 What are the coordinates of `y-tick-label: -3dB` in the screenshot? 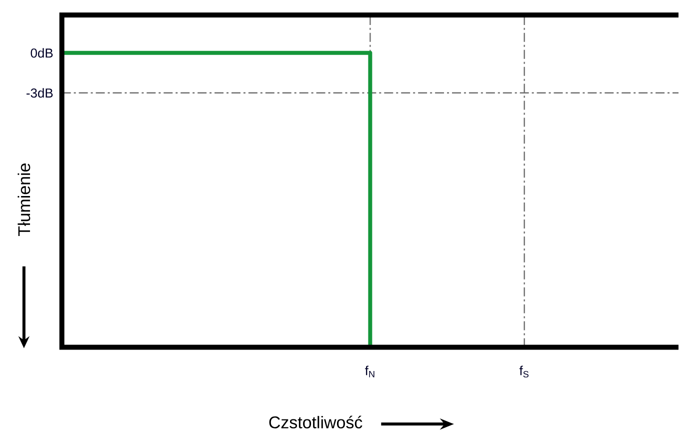 It's located at (39, 93).